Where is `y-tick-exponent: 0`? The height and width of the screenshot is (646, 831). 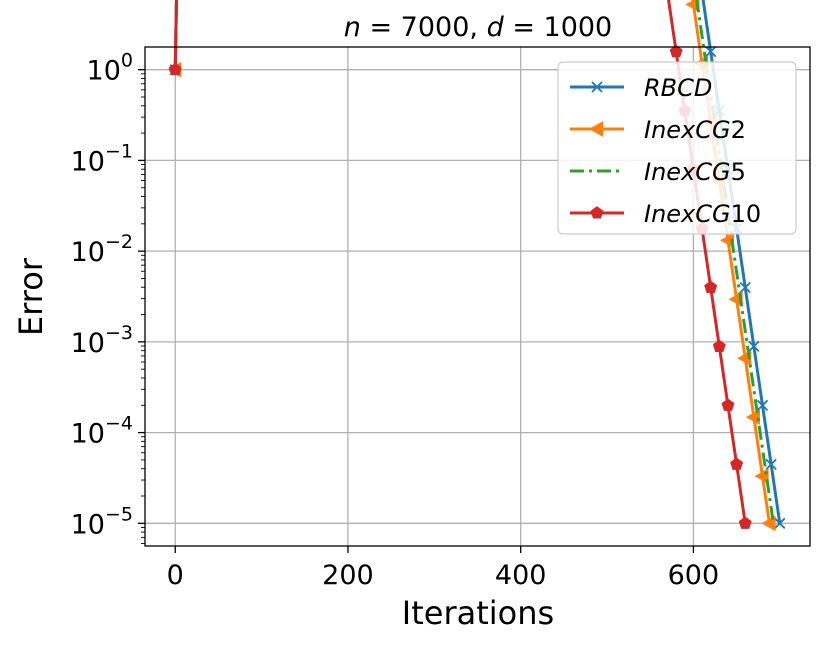
y-tick-exponent: 0 is located at coordinates (127, 61).